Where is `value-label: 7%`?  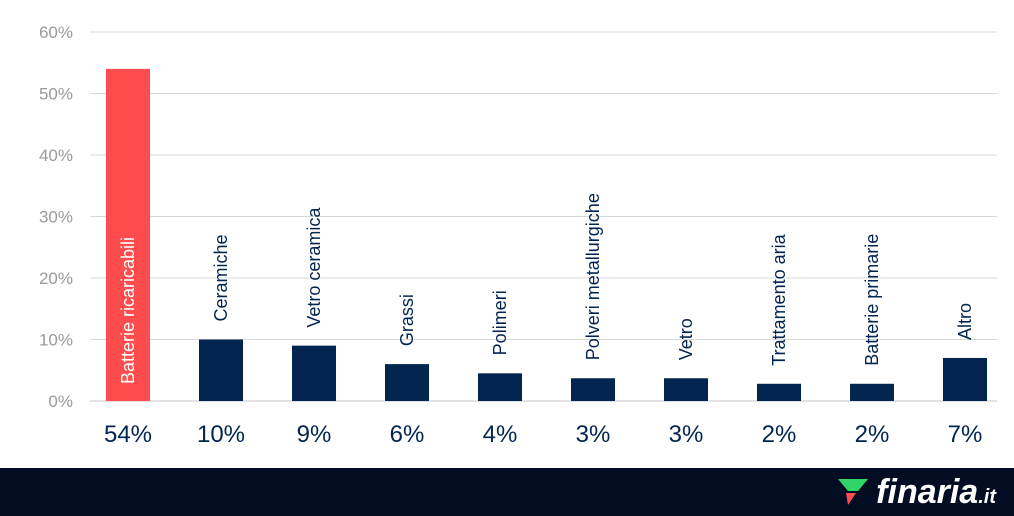 value-label: 7% is located at coordinates (965, 434).